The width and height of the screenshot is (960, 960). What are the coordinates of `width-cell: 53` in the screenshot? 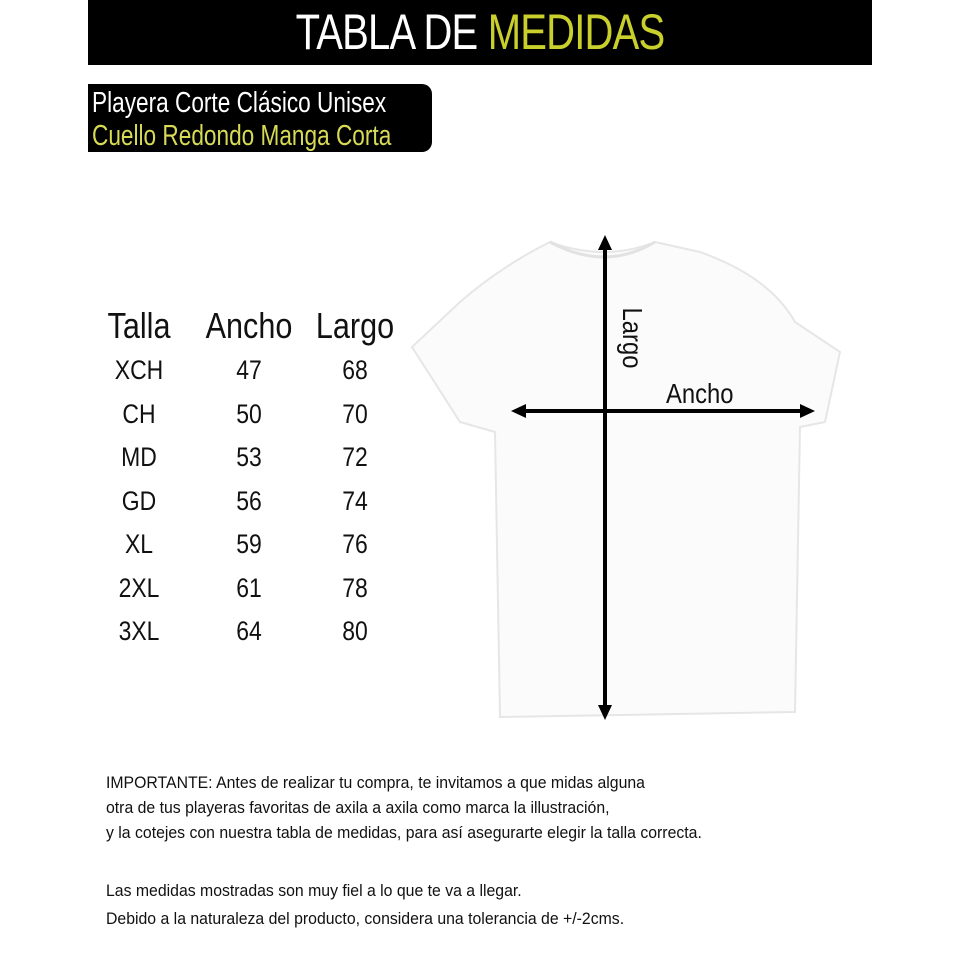 It's located at (249, 457).